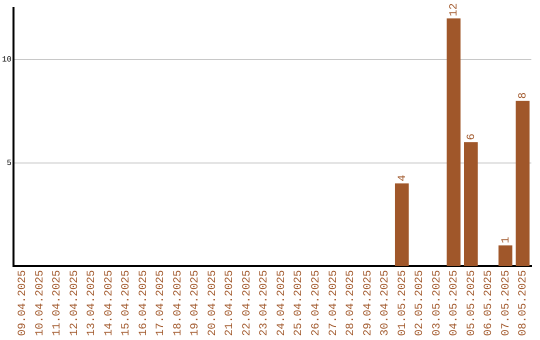  I want to click on x-tick-label: 06.05.2025, so click(489, 303).